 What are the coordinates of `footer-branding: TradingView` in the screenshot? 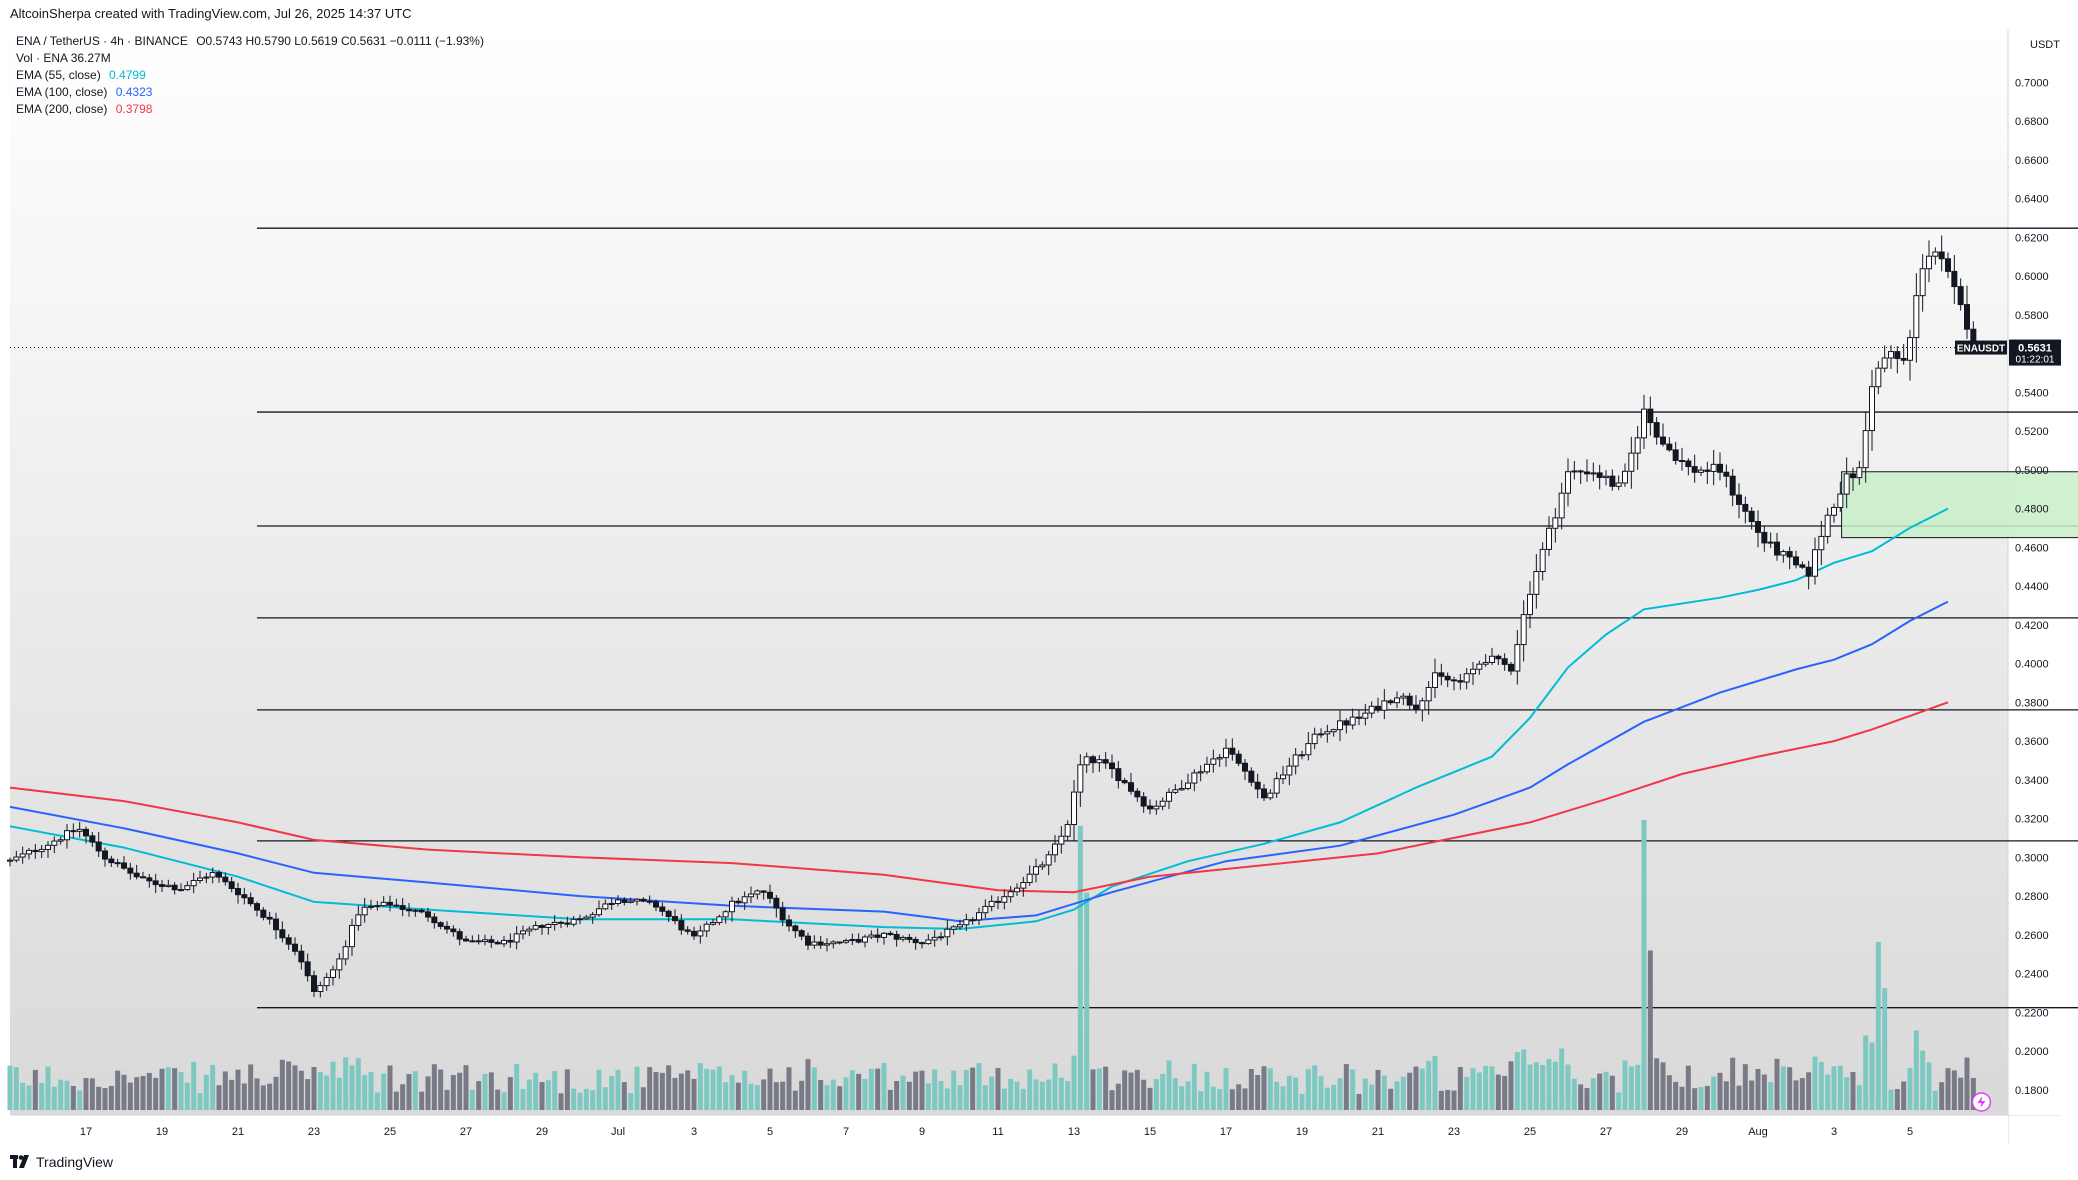 It's located at (61, 1162).